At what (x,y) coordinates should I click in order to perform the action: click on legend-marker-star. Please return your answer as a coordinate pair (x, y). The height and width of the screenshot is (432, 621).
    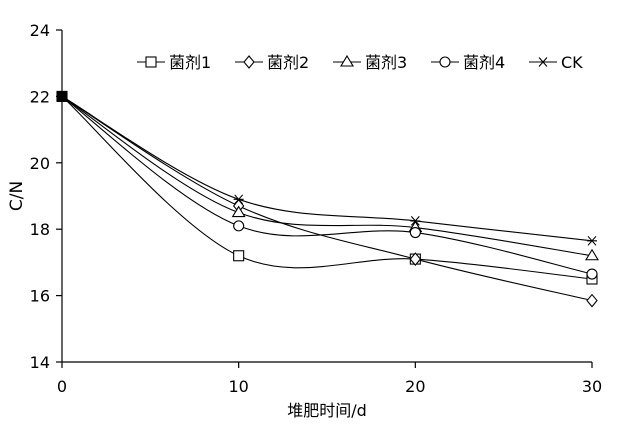
    Looking at the image, I should click on (543, 62).